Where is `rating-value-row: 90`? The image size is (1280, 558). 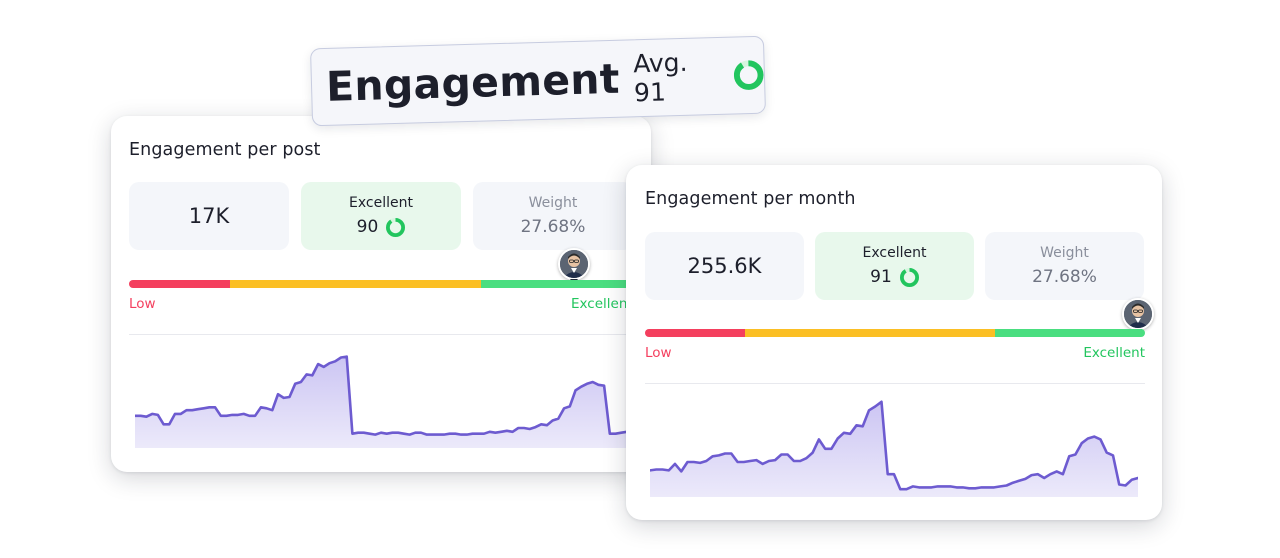 rating-value-row: 90 is located at coordinates (381, 227).